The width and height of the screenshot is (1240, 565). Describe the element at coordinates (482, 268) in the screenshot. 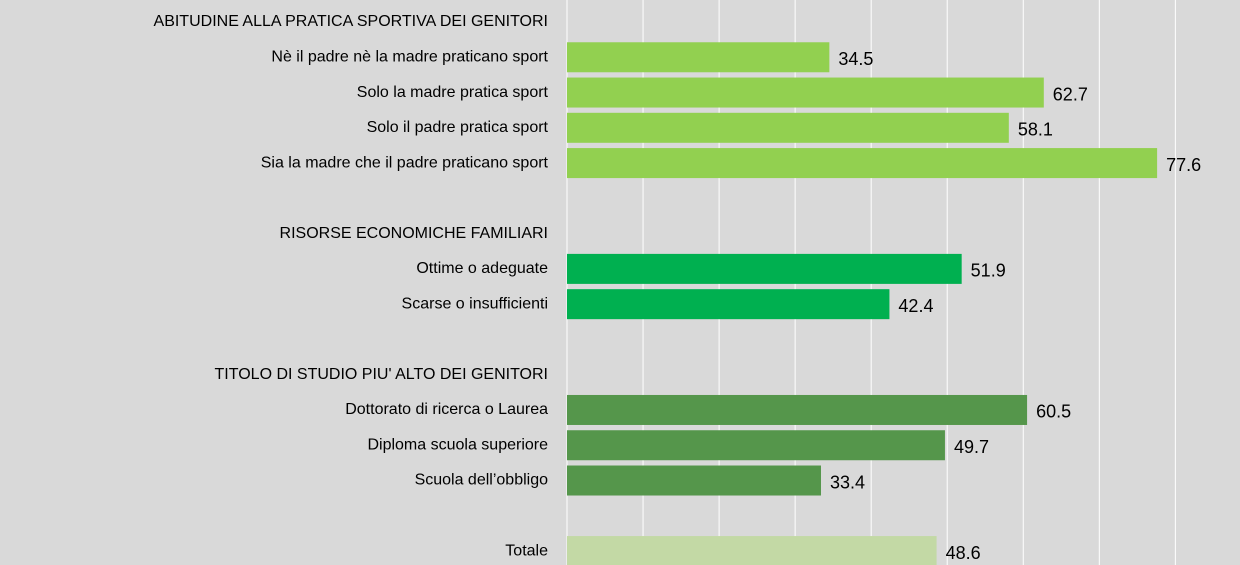

I see `category-label: Ottime o adeguate` at that location.